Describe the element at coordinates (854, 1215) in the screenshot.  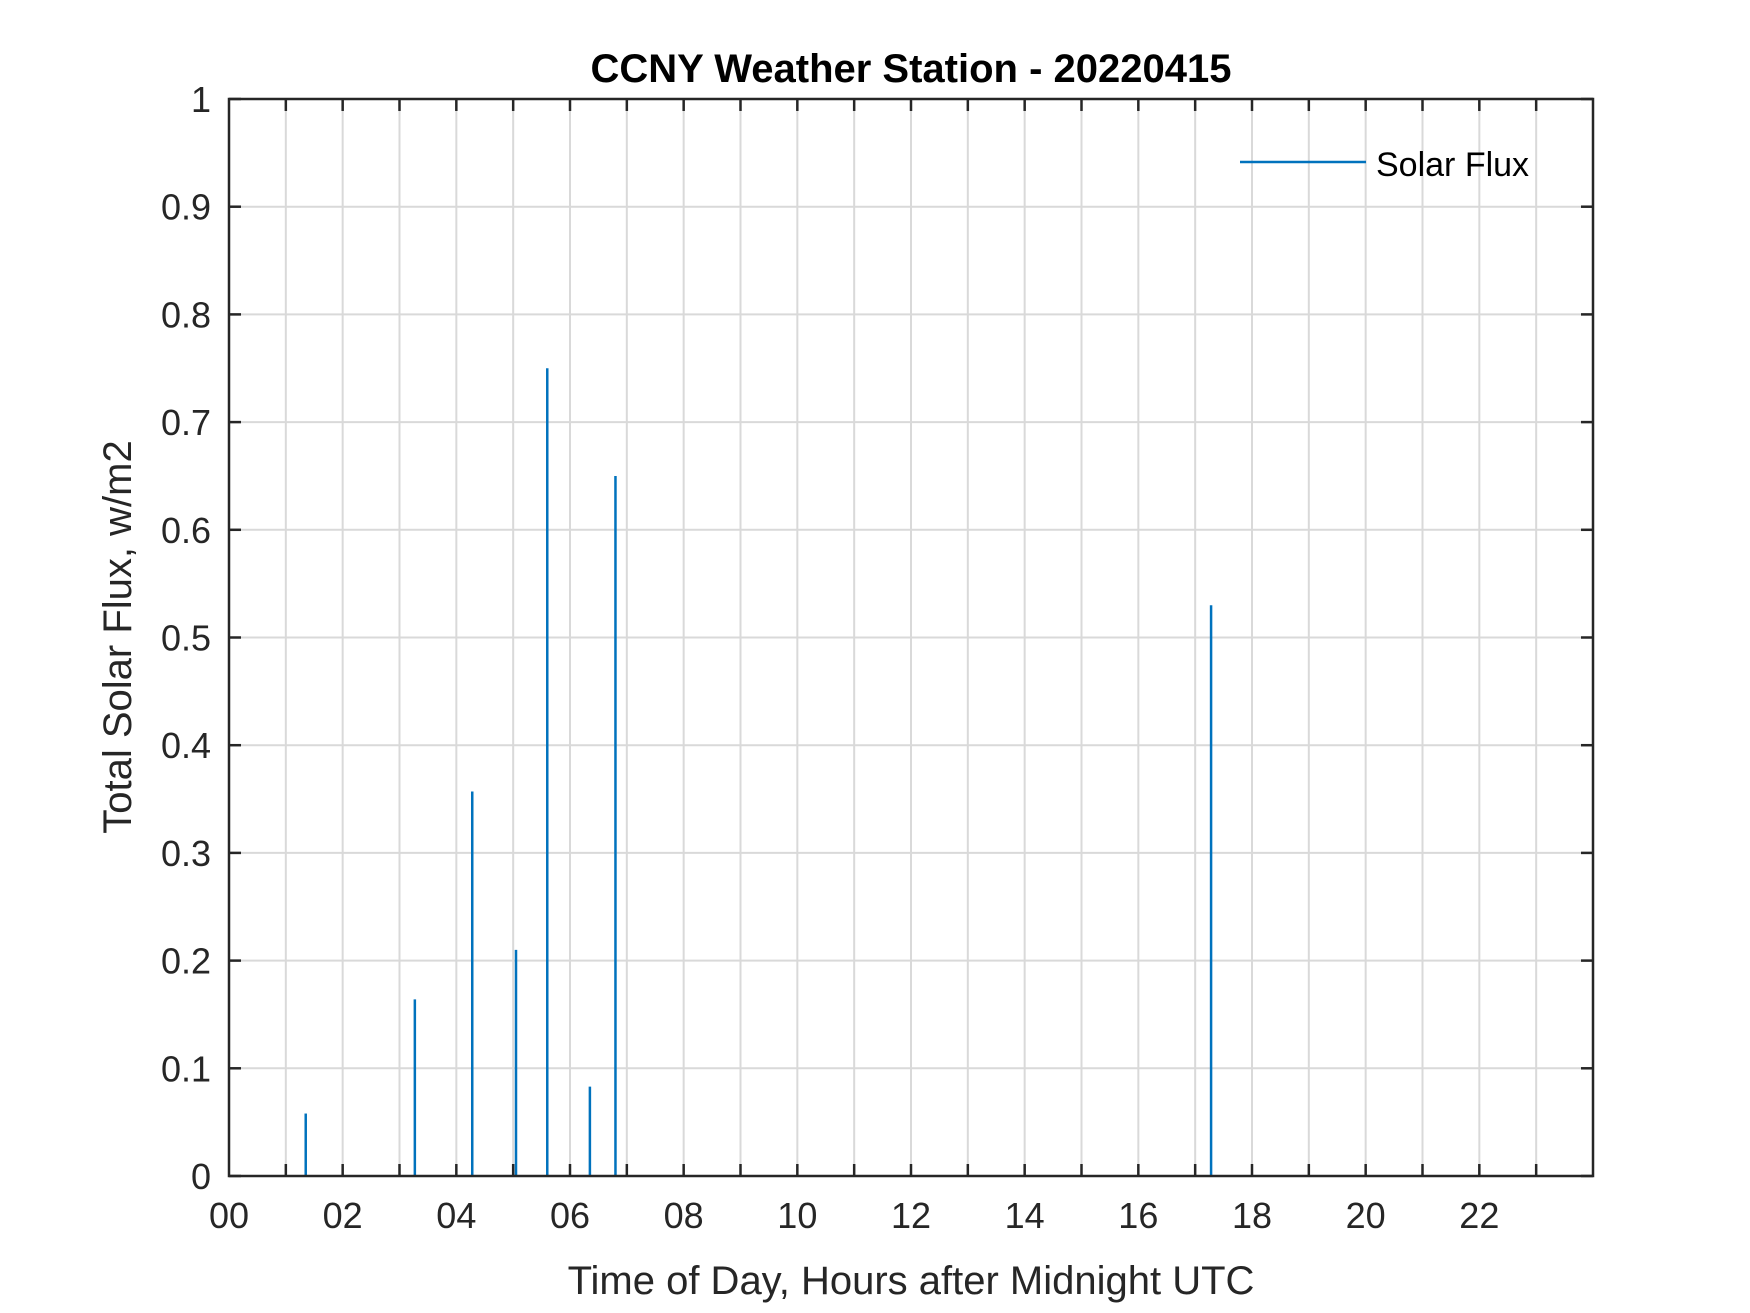
I see `x-tick-labels: 00 02 04 06 08 10 12 14 16 18 20 22` at that location.